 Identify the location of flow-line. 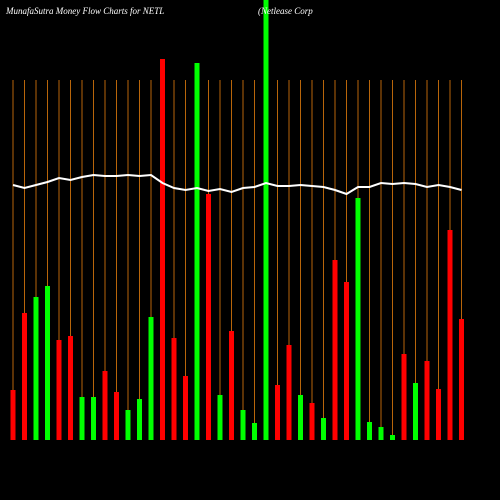
(237, 184).